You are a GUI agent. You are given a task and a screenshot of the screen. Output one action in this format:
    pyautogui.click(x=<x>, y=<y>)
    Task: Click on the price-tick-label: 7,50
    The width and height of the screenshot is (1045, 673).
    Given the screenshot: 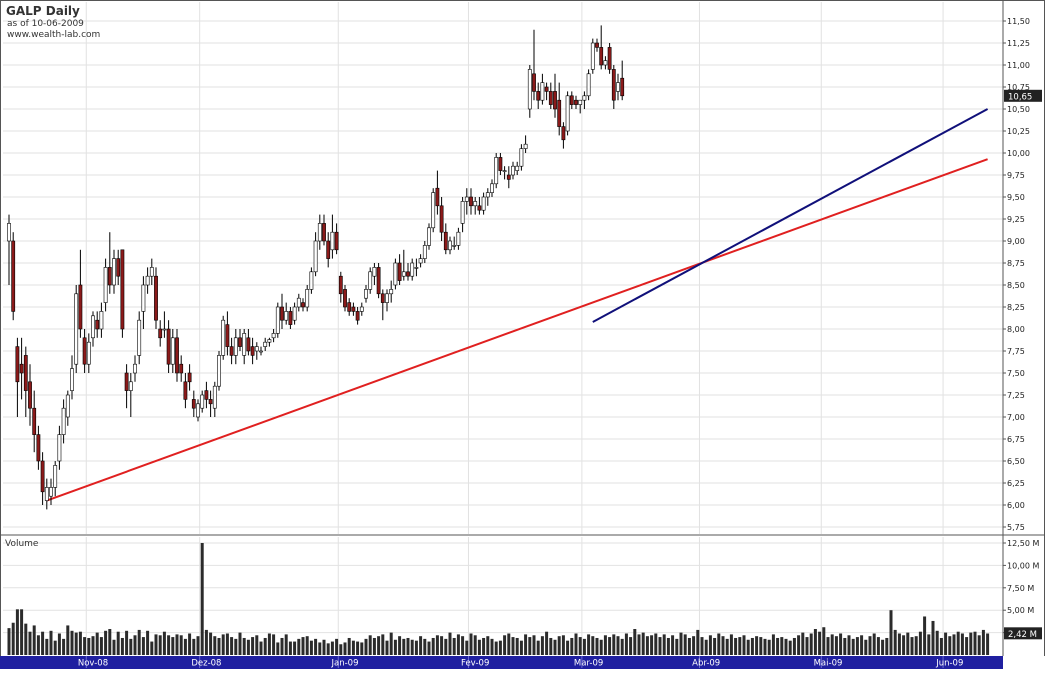 What is the action you would take?
    pyautogui.click(x=1016, y=373)
    